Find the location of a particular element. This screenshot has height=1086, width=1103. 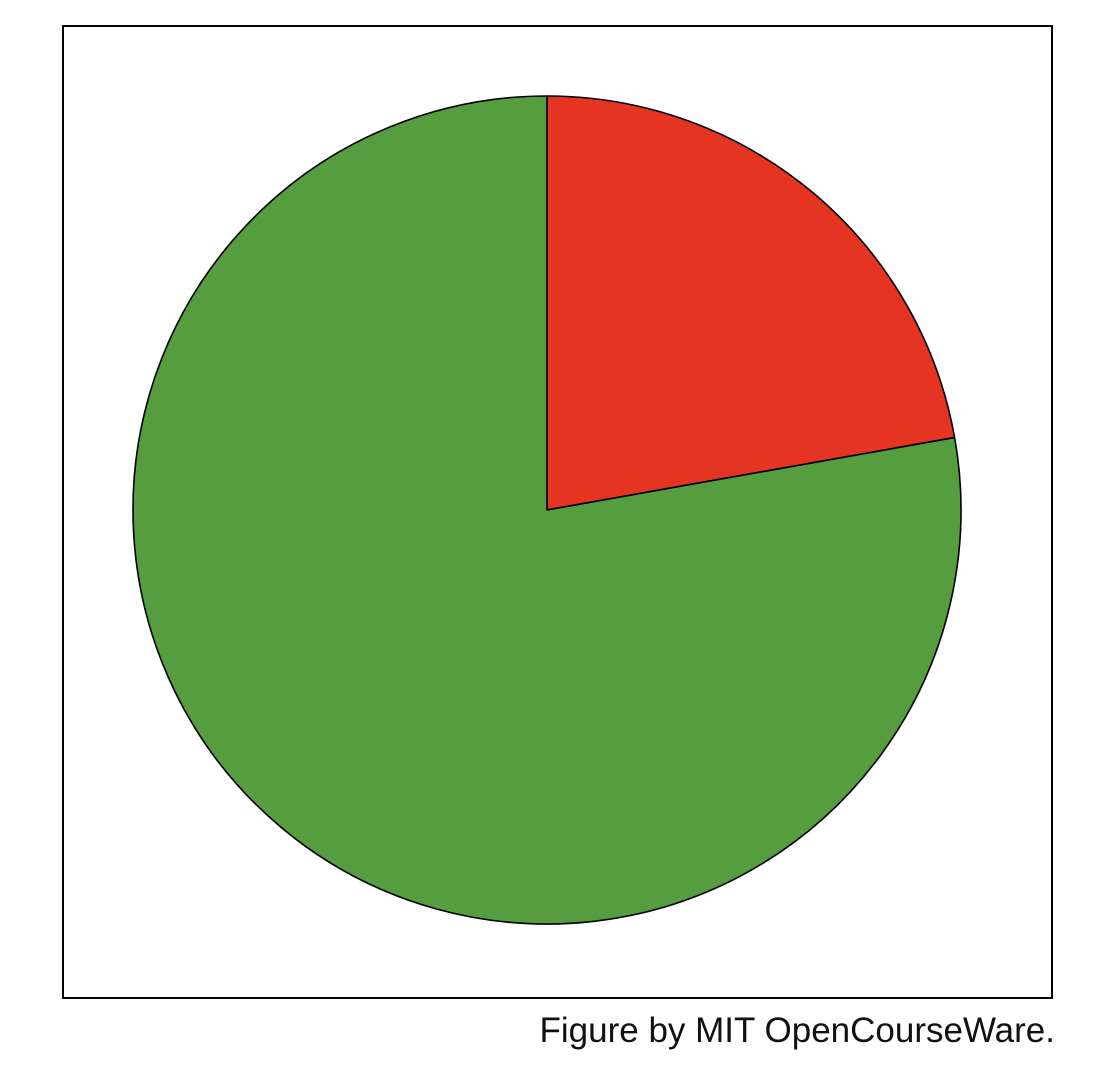

figure-caption: Figure by MIT OpenCourseWare. is located at coordinates (797, 1030).